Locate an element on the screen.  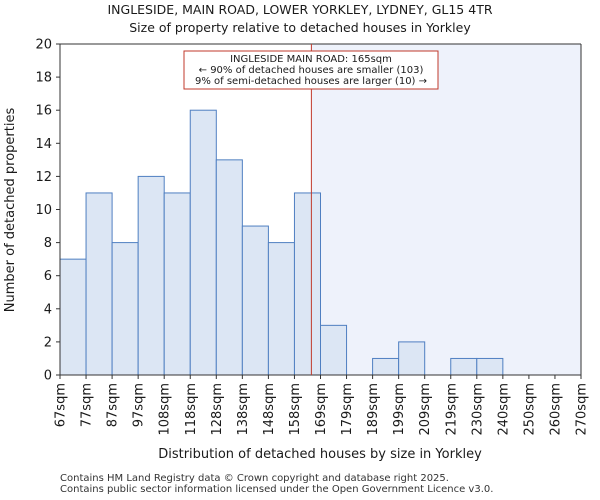
x-tick-label: 108sqm is located at coordinates (165, 409).